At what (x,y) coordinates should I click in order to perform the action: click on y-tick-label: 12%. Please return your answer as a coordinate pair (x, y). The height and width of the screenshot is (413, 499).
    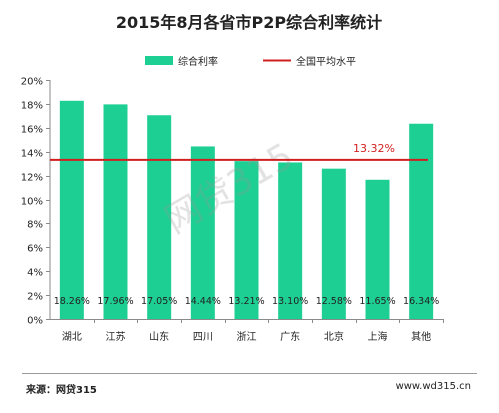
    Looking at the image, I should click on (32, 178).